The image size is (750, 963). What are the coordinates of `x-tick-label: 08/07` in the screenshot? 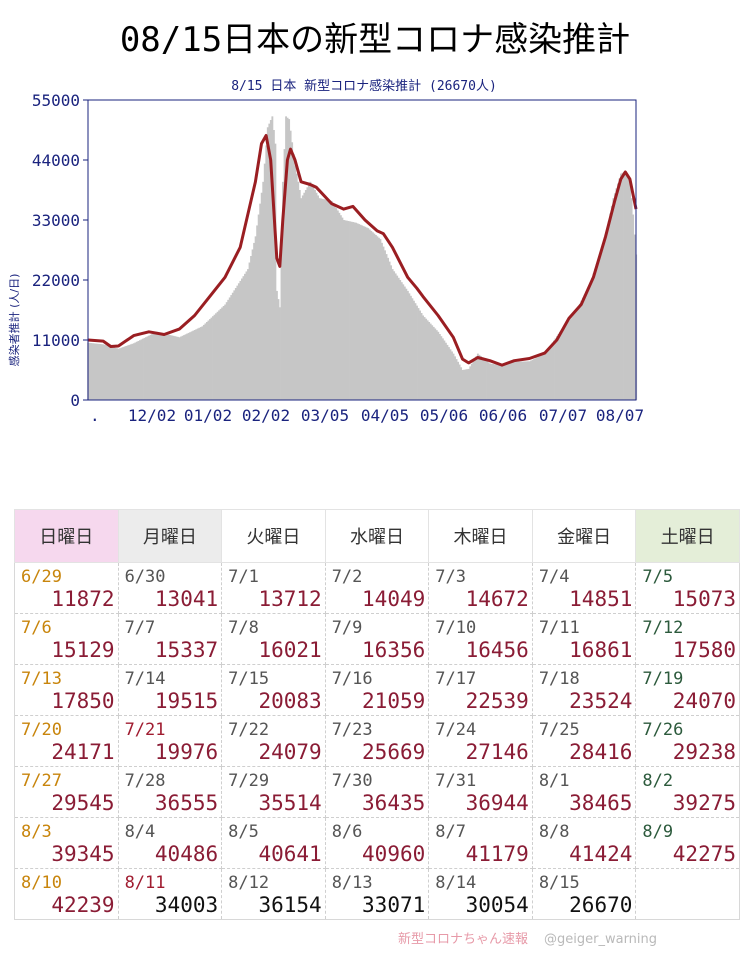 It's located at (620, 415).